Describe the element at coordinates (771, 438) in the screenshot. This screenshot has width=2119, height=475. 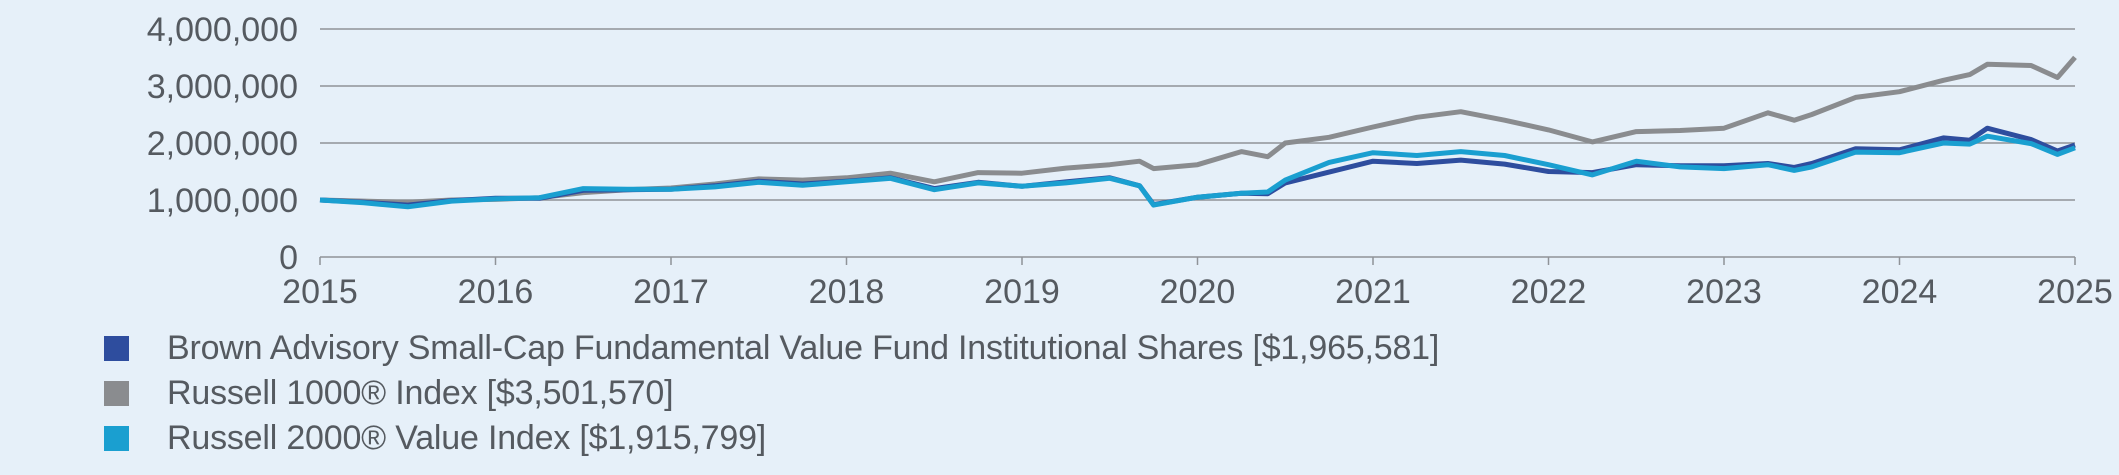
I see `legend-item-russell-2000-value: Russell 2000® Value Index [$1,915,799]` at that location.